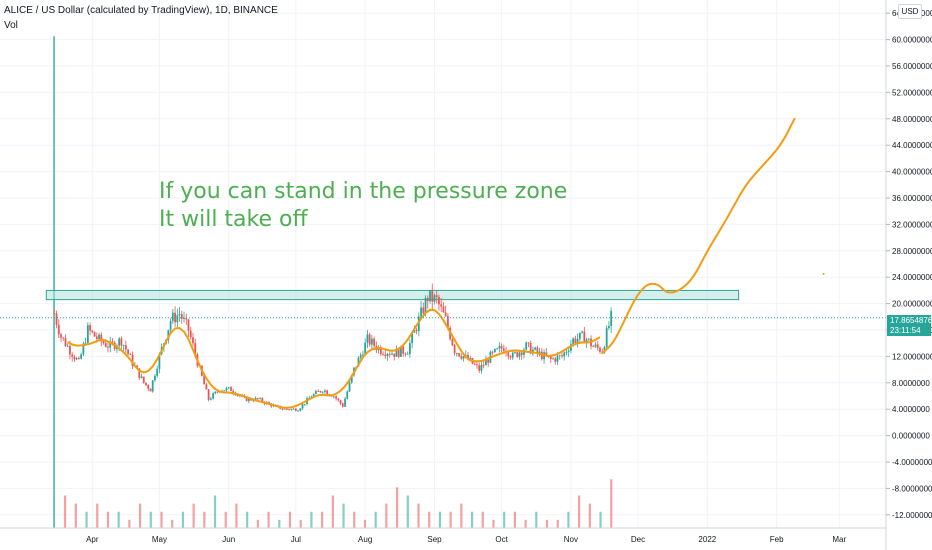  I want to click on y-tick-label: -8.0000000, so click(912, 488).